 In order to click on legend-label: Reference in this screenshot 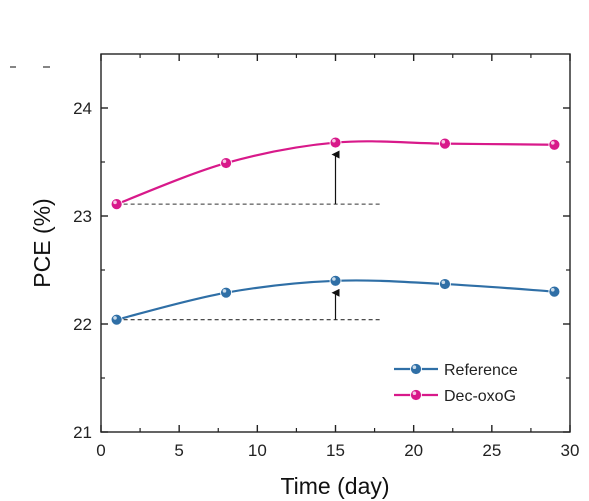, I will do `click(481, 370)`.